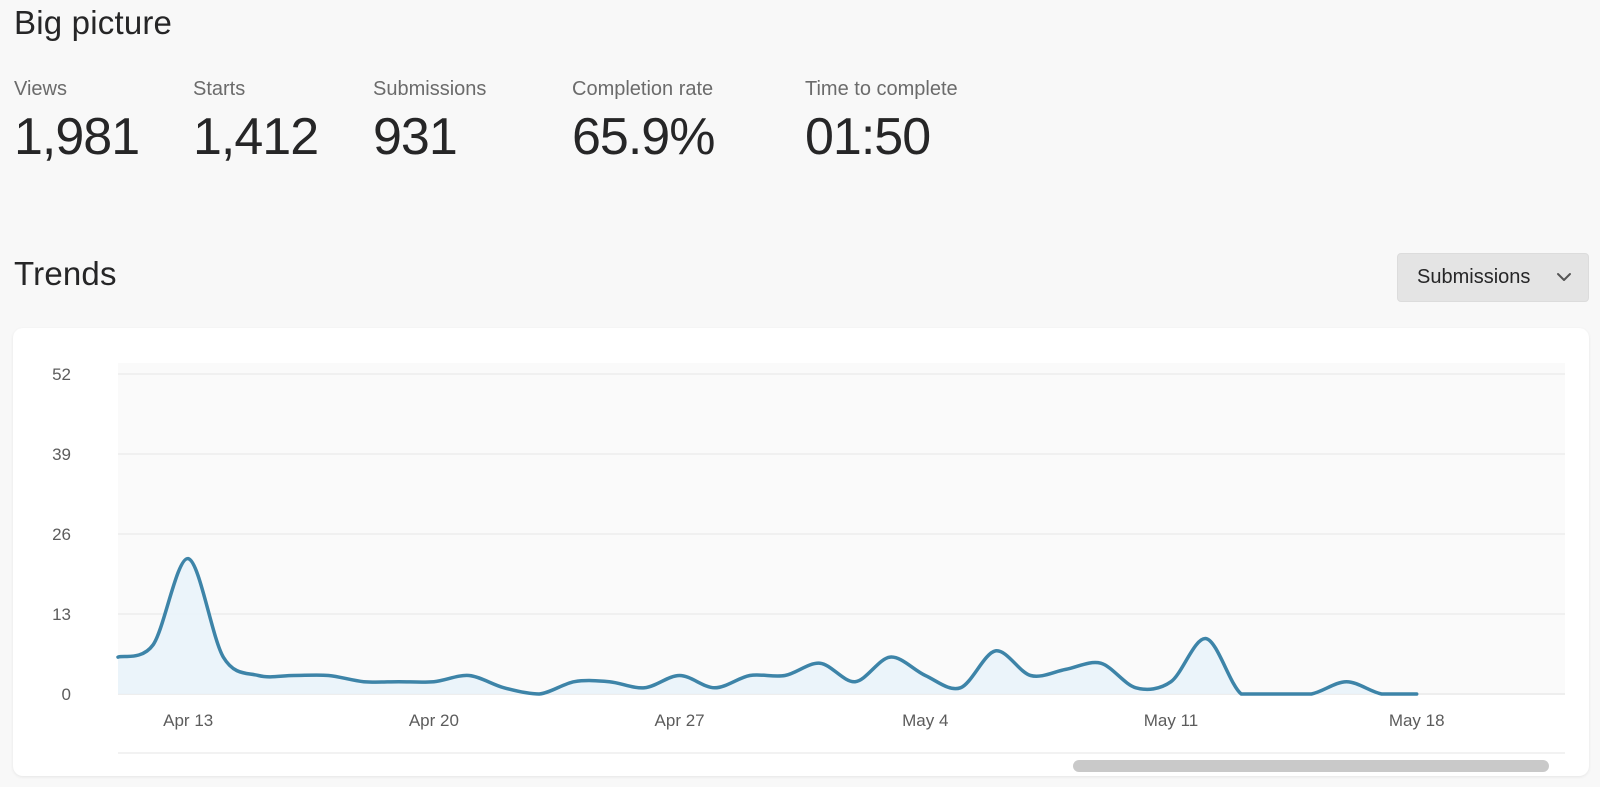 The height and width of the screenshot is (787, 1600). I want to click on stat-label: Submissions, so click(430, 89).